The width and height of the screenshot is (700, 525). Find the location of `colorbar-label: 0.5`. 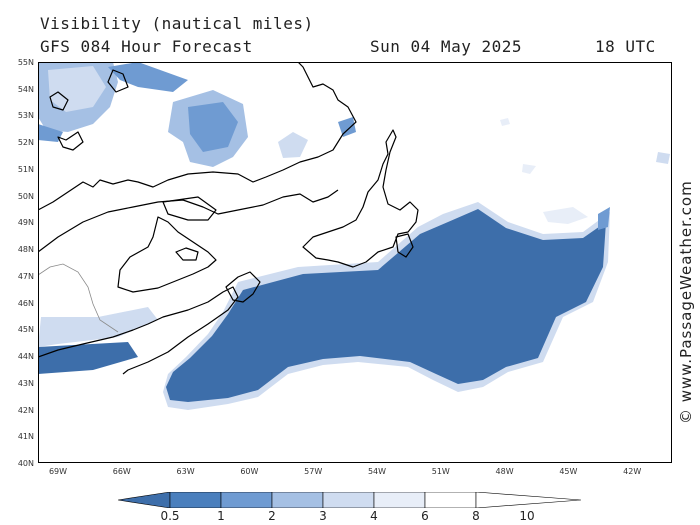

colorbar-label: 0.5 is located at coordinates (170, 516).